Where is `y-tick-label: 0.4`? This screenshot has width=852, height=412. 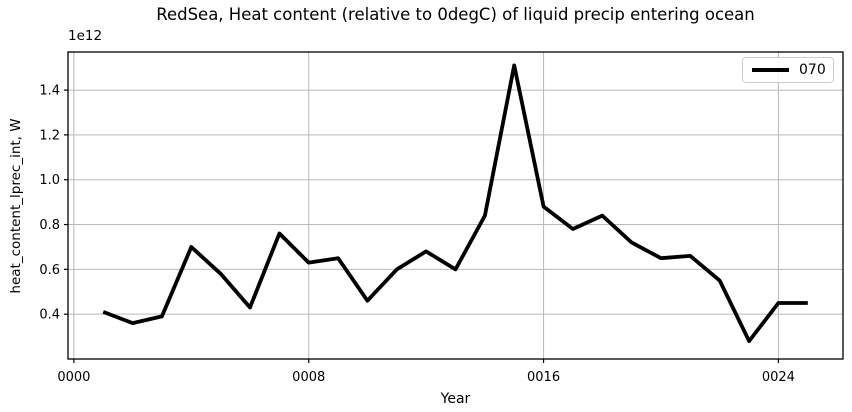 y-tick-label: 0.4 is located at coordinates (49, 315).